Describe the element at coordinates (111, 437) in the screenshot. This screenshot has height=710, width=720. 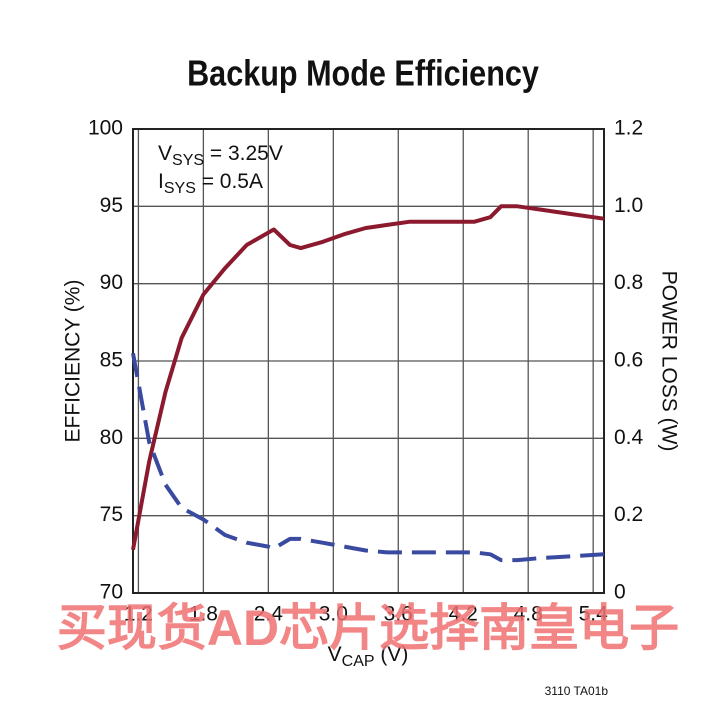
I see `y-tick-label: 80` at that location.